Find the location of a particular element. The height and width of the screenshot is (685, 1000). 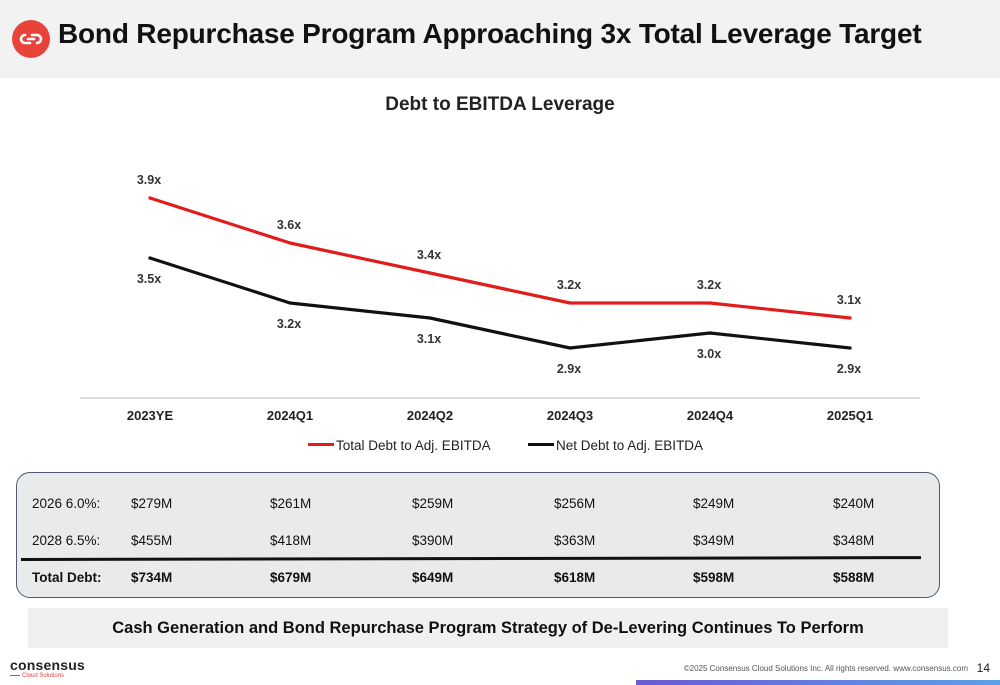

data-label-total-debt: 3.9x is located at coordinates (149, 180).